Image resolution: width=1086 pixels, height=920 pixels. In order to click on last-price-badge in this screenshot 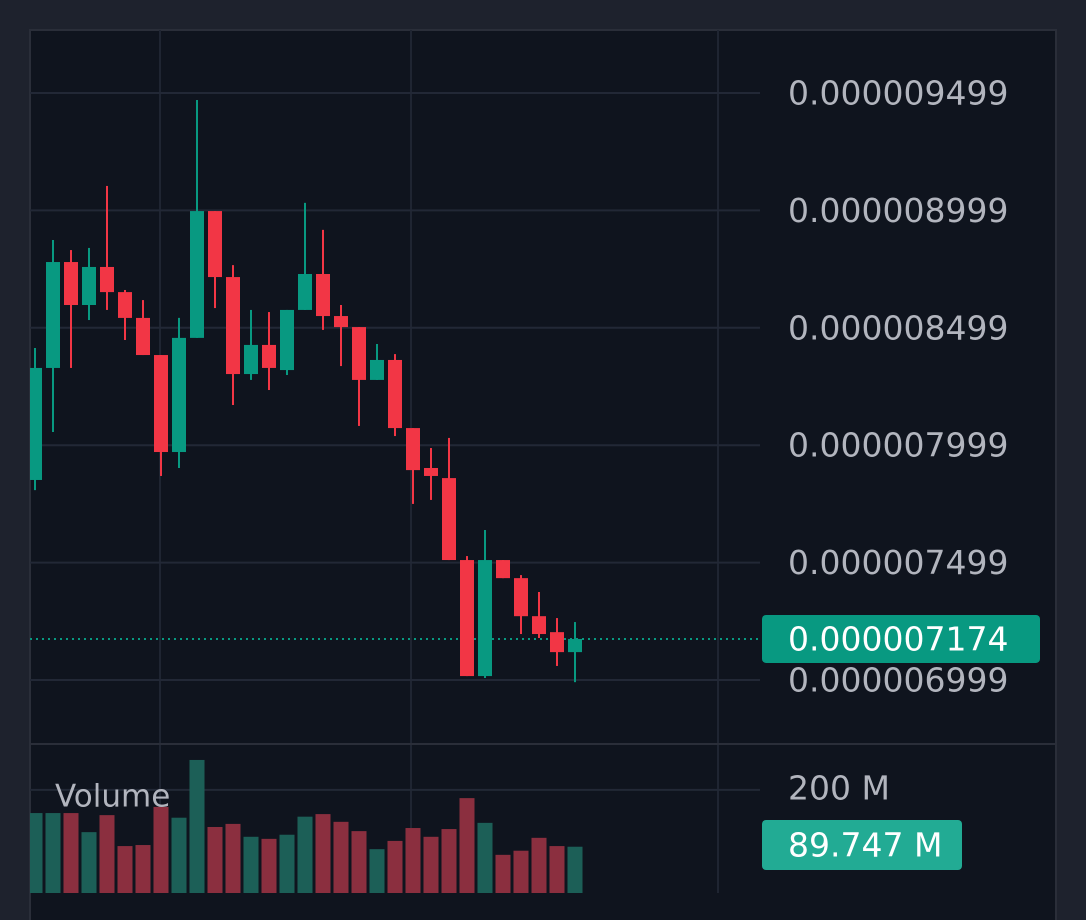, I will do `click(901, 638)`.